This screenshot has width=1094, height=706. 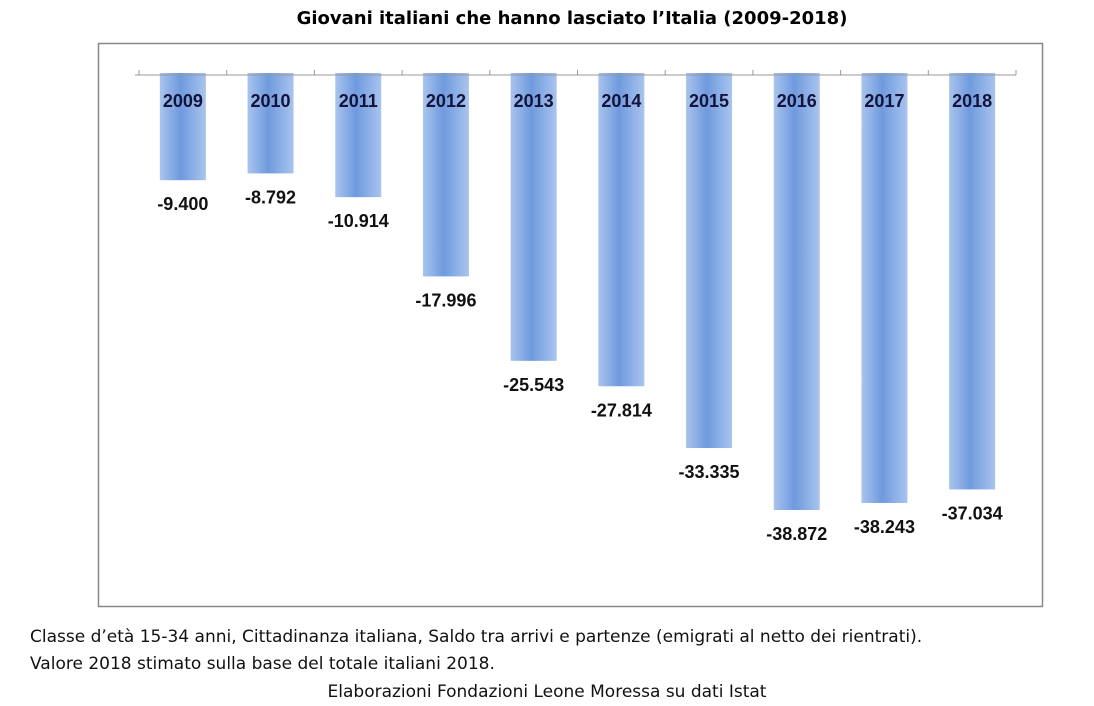 What do you see at coordinates (270, 197) in the screenshot?
I see `data-label: -8.792` at bounding box center [270, 197].